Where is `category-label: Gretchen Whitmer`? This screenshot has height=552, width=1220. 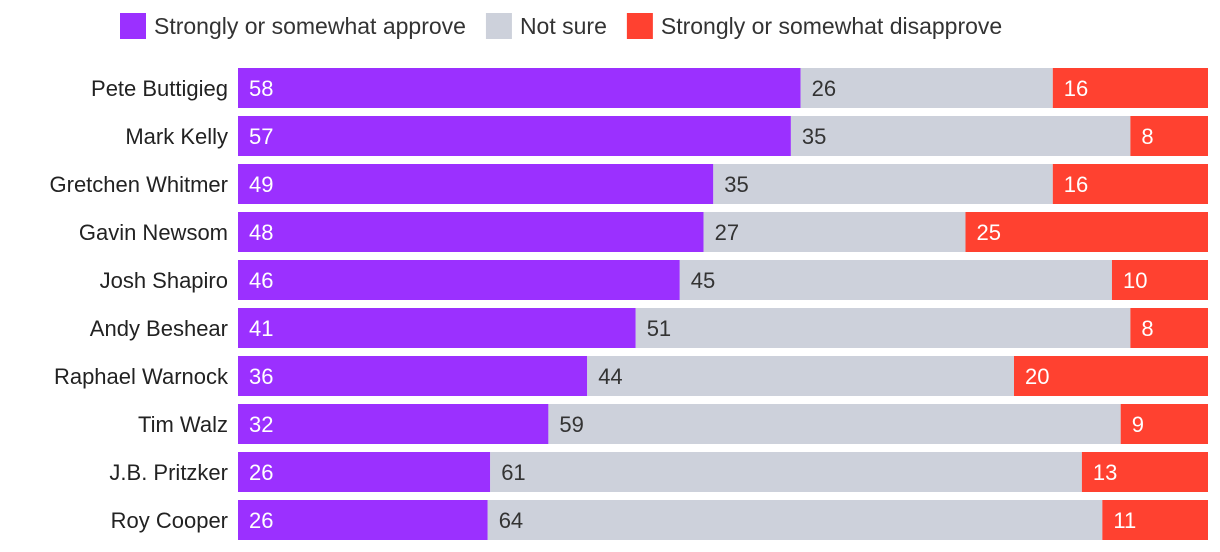 category-label: Gretchen Whitmer is located at coordinates (139, 184).